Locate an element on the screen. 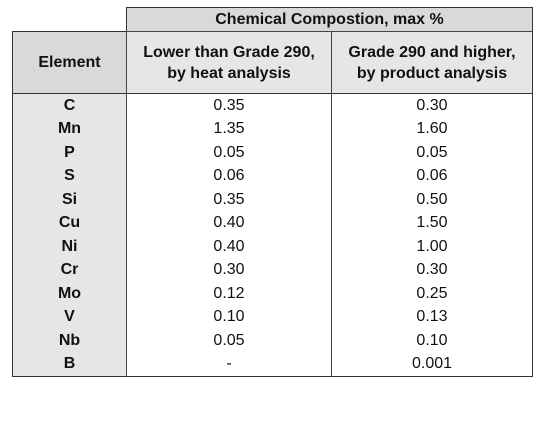 This screenshot has width=543, height=425. table-row: S 0.06 0.06 is located at coordinates (272, 176).